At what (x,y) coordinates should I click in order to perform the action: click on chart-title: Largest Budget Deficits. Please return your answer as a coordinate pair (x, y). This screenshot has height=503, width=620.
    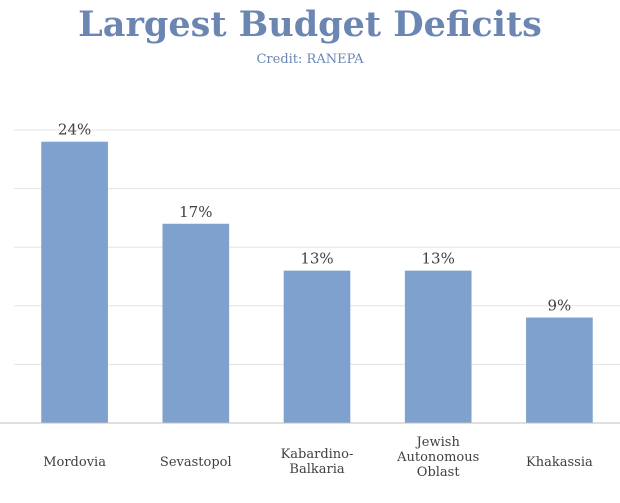
    Looking at the image, I should click on (310, 24).